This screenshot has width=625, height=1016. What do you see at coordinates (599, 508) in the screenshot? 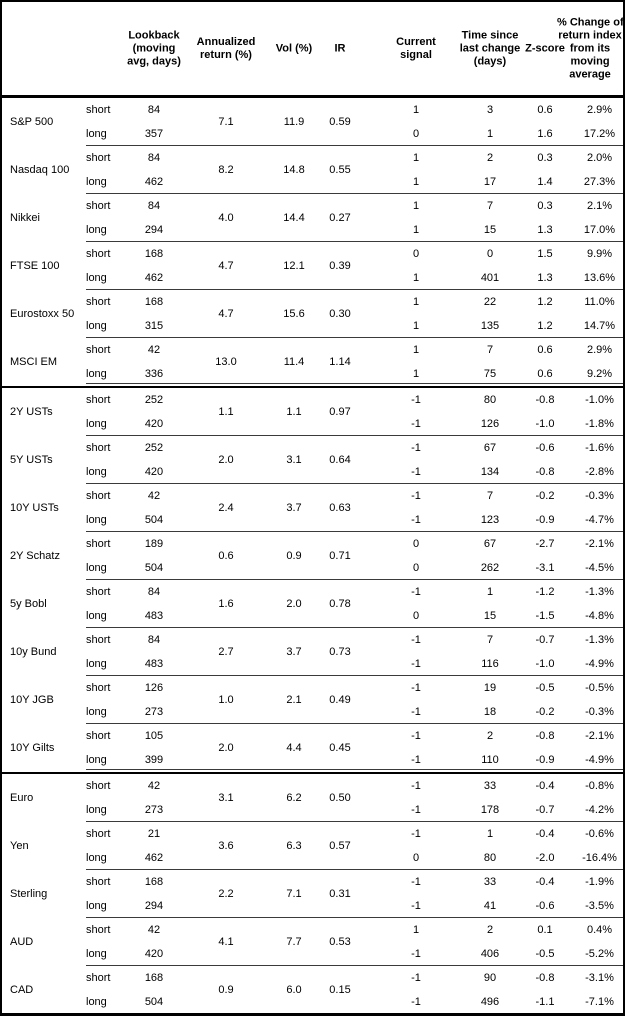
I see `pct-change-column: -0.3% -4.7%` at bounding box center [599, 508].